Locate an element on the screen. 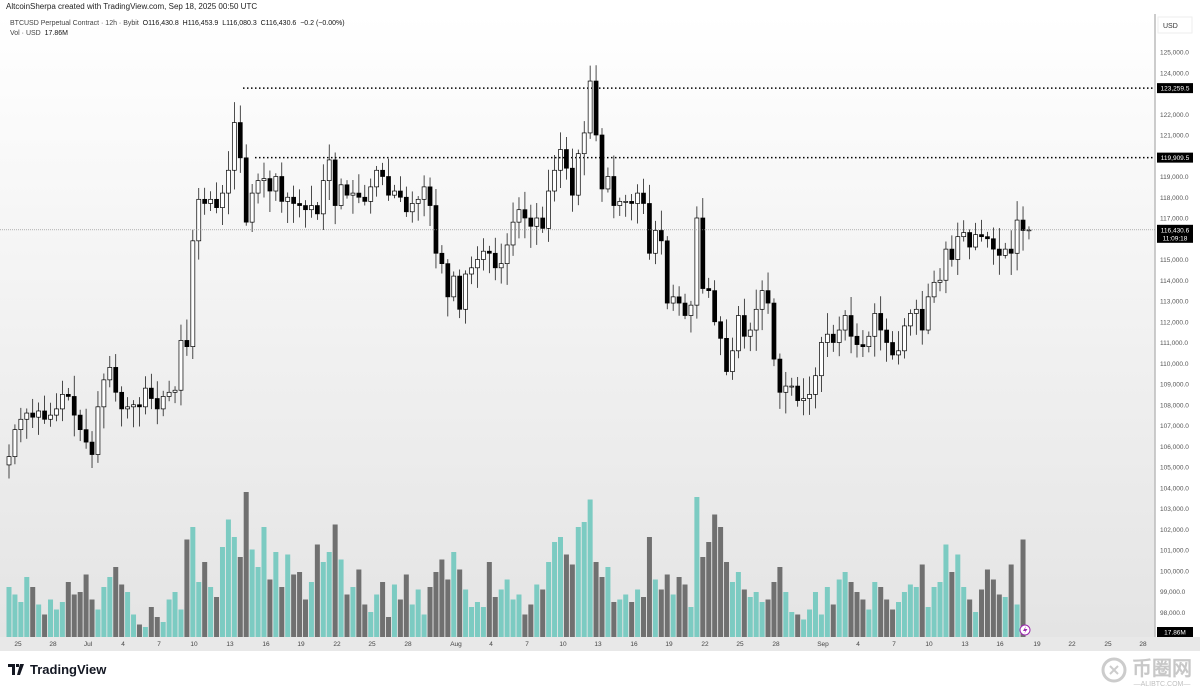  lightning-icon is located at coordinates (1025, 630).